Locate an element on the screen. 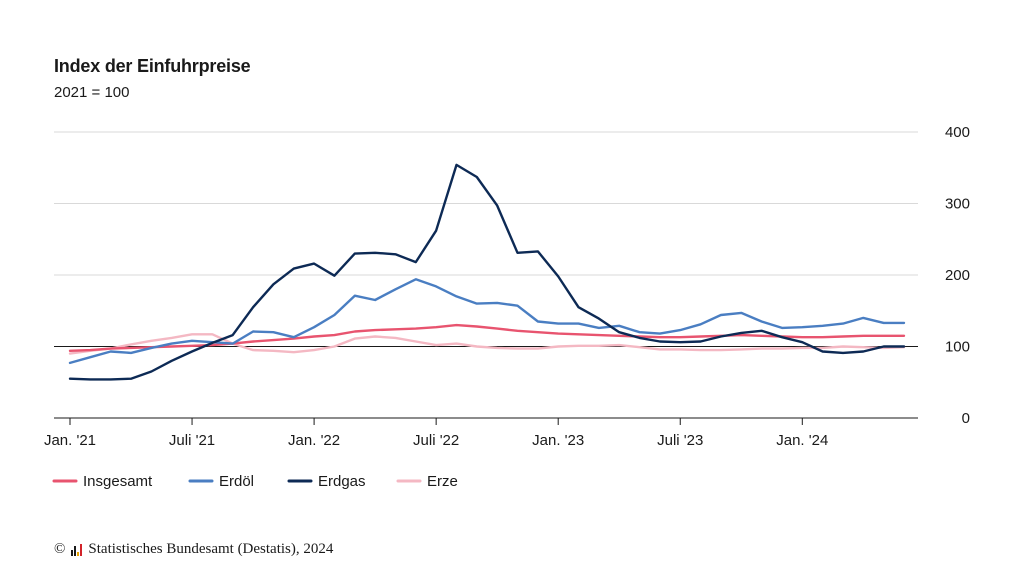  x-tick-label: Juli '21 is located at coordinates (192, 440).